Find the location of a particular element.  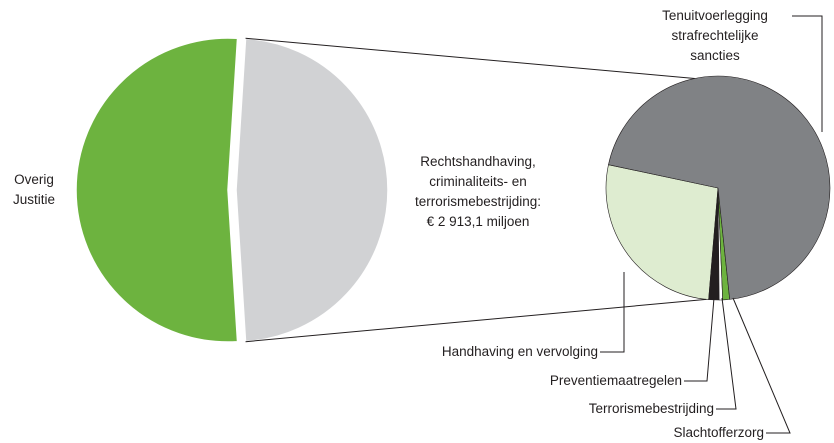

category-label: Preventiemaatregelen is located at coordinates (615, 380).